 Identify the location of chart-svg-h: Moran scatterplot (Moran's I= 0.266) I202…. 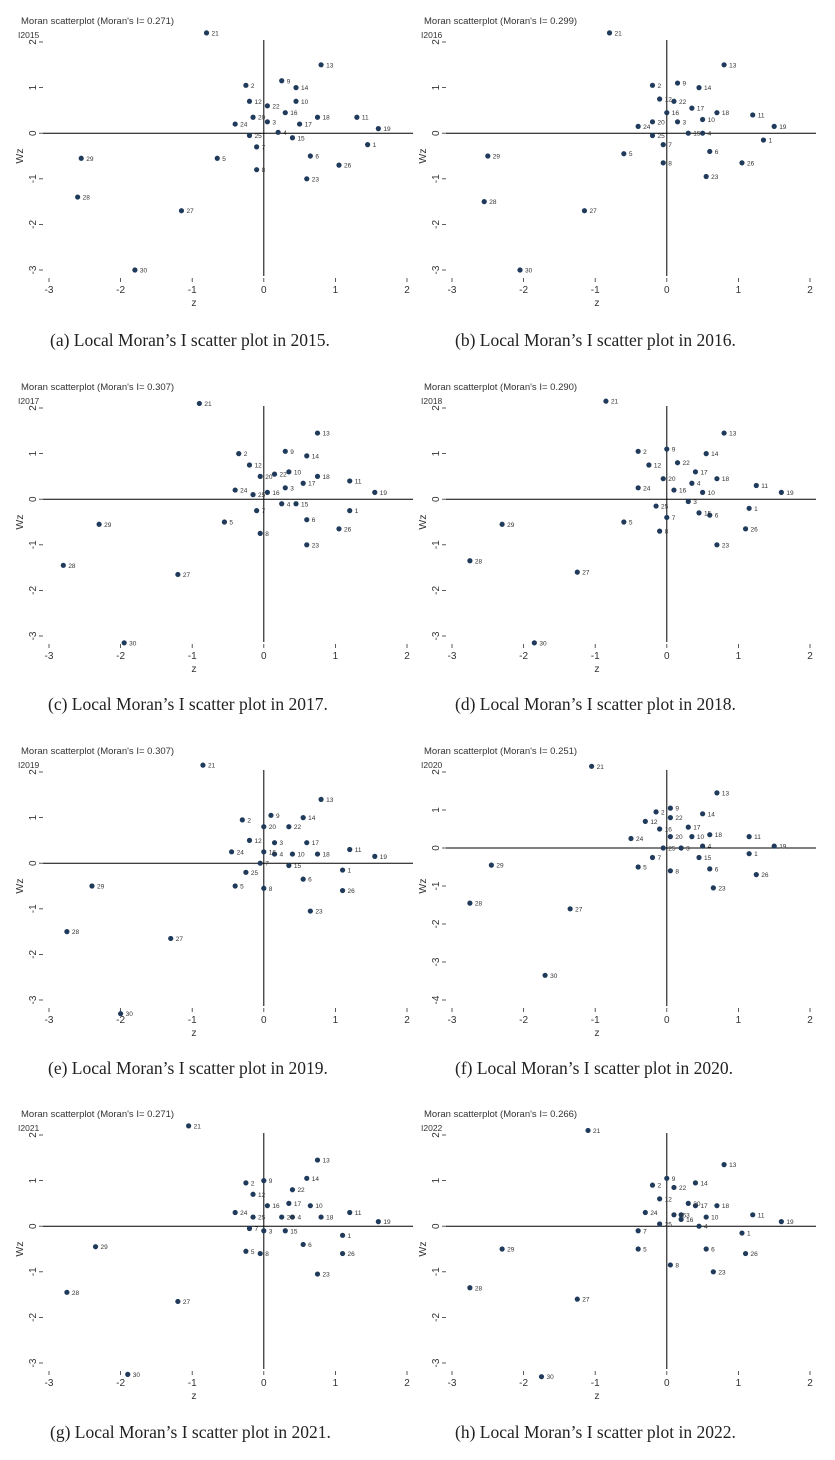
(616, 1255).